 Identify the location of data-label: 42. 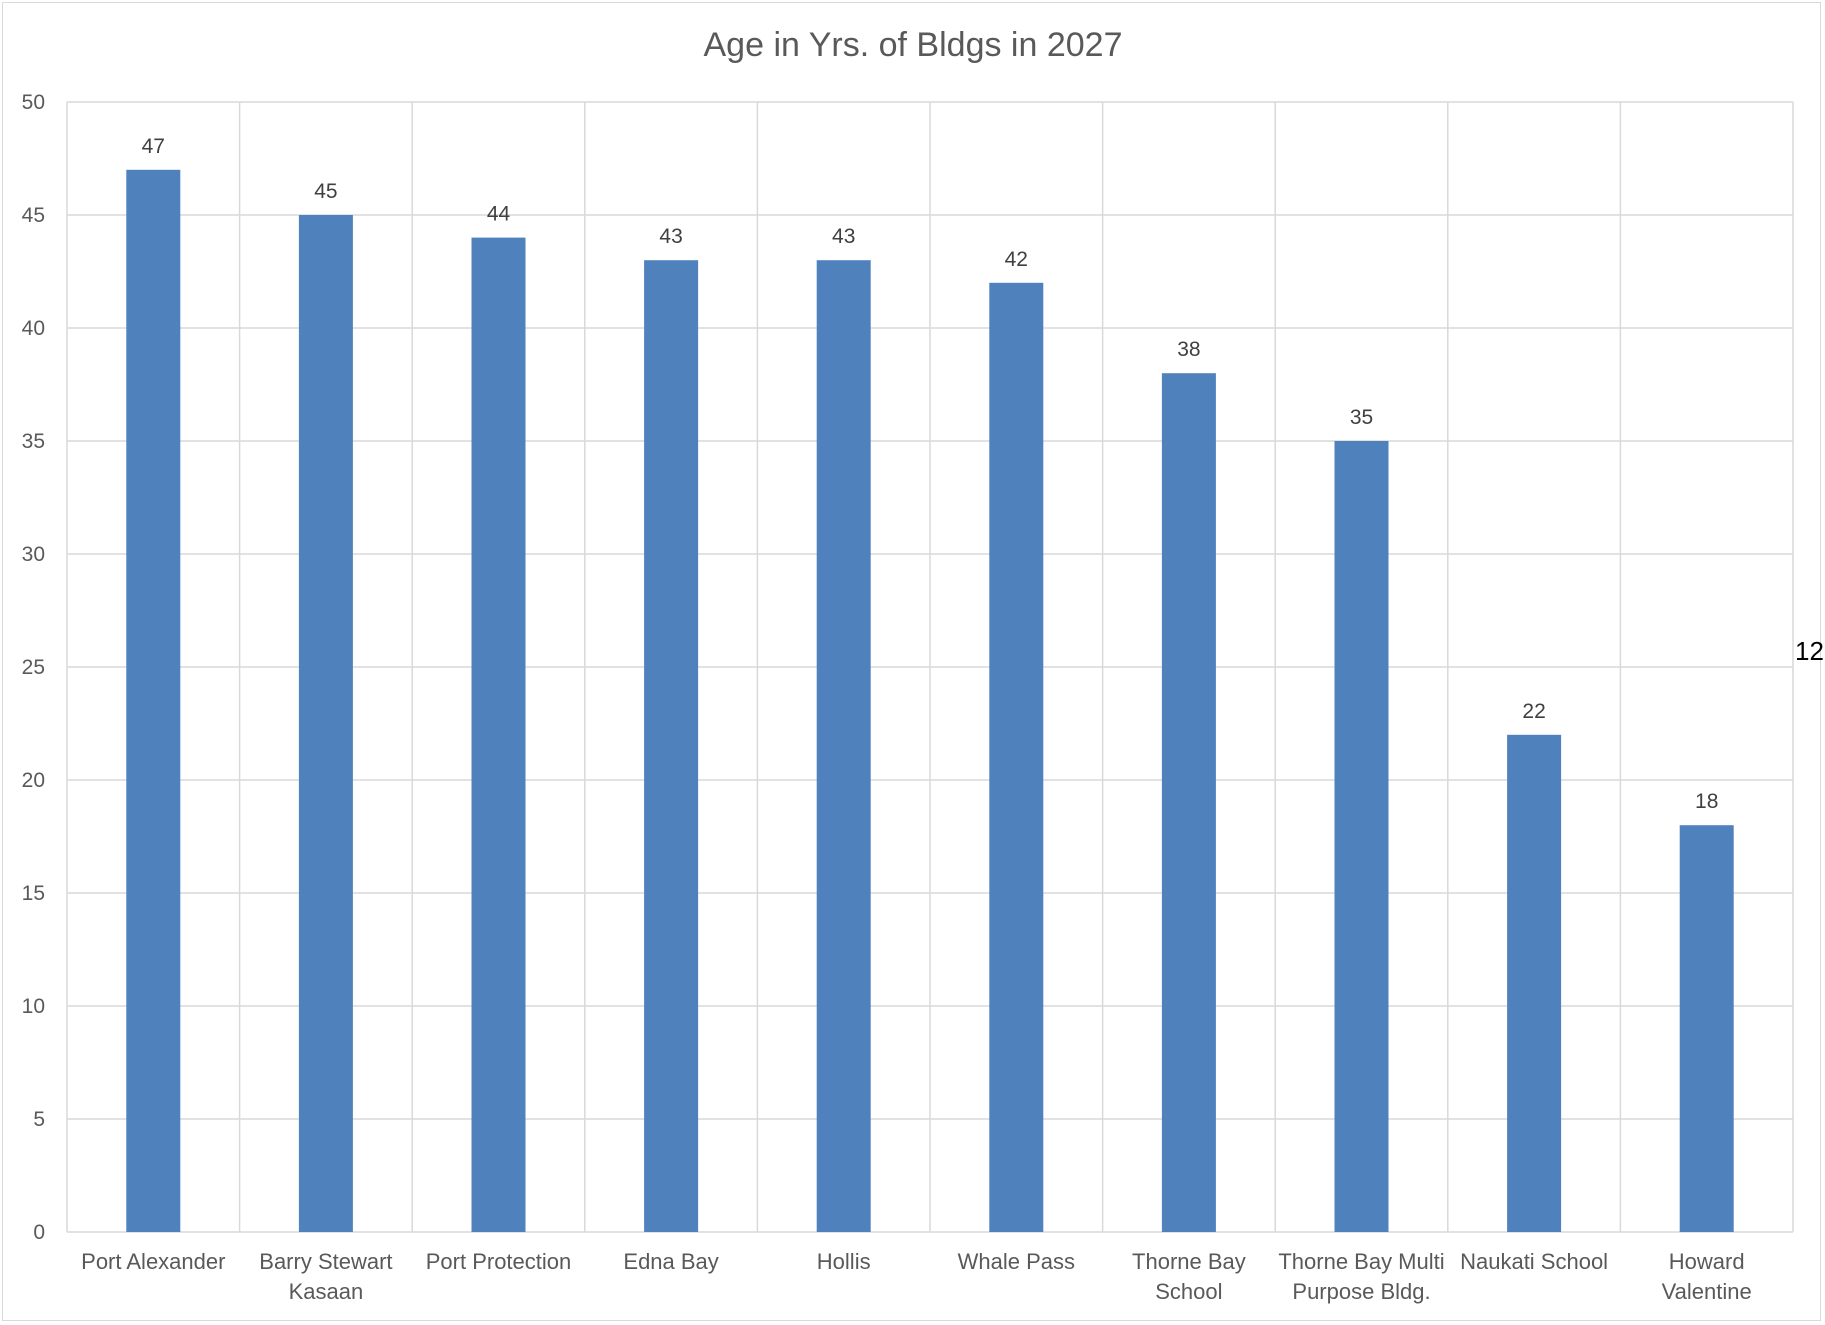
(1016, 259).